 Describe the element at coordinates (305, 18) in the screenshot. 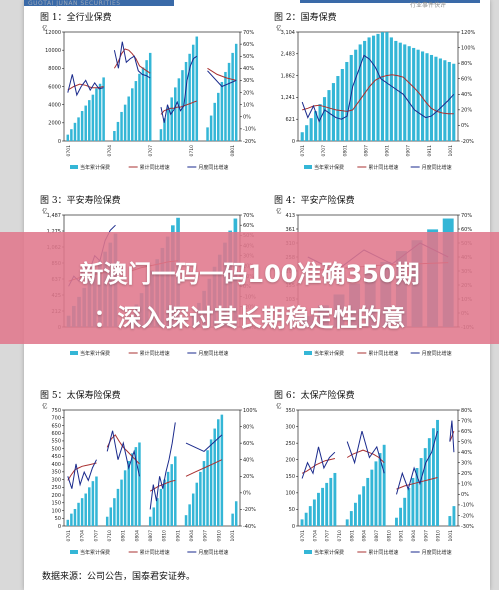

I see `chart-title: 图 2：国寿保费` at that location.